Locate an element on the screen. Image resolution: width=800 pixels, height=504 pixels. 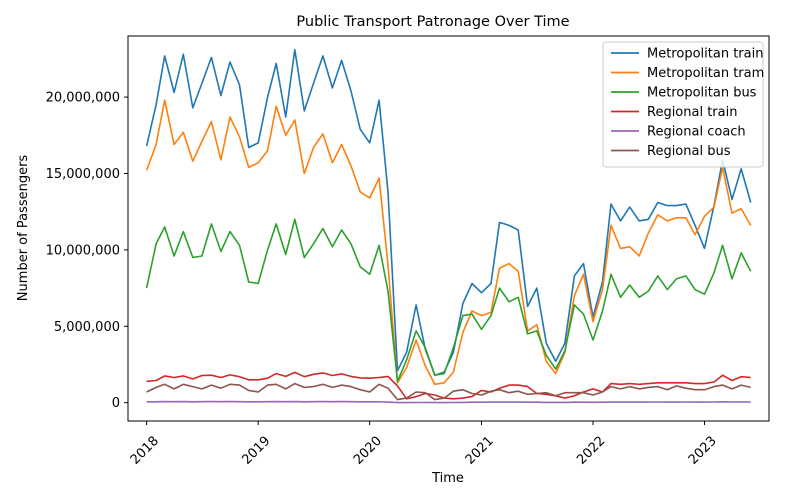
x-tick-label: 2023 is located at coordinates (703, 451).